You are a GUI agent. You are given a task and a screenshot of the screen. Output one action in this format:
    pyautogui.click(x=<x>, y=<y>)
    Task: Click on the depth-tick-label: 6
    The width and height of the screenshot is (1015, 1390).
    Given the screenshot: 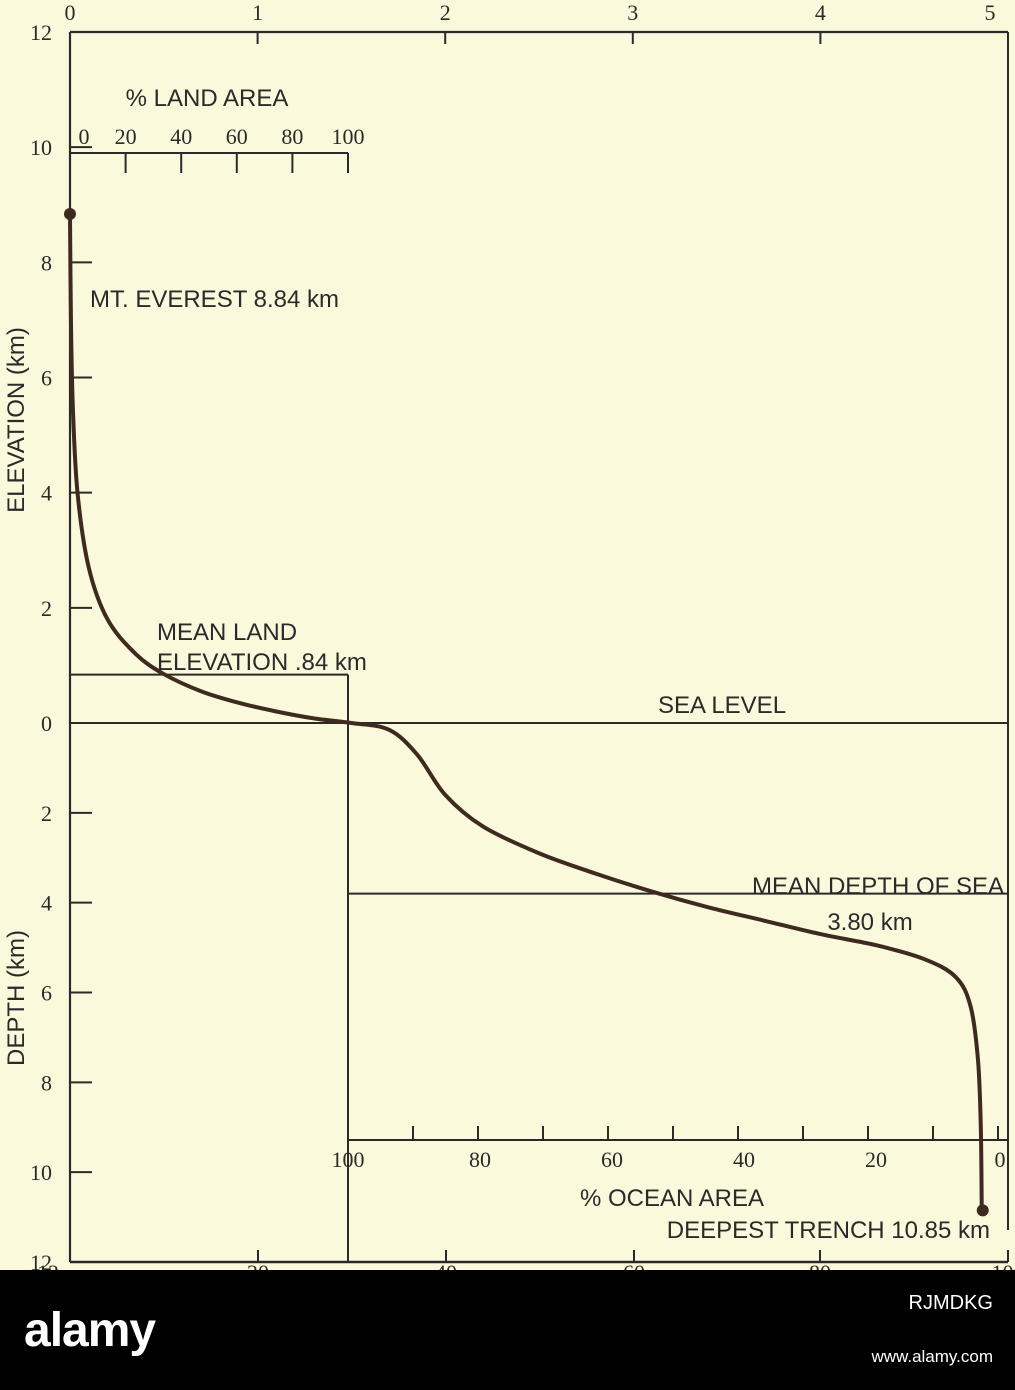 What is the action you would take?
    pyautogui.click(x=46, y=993)
    